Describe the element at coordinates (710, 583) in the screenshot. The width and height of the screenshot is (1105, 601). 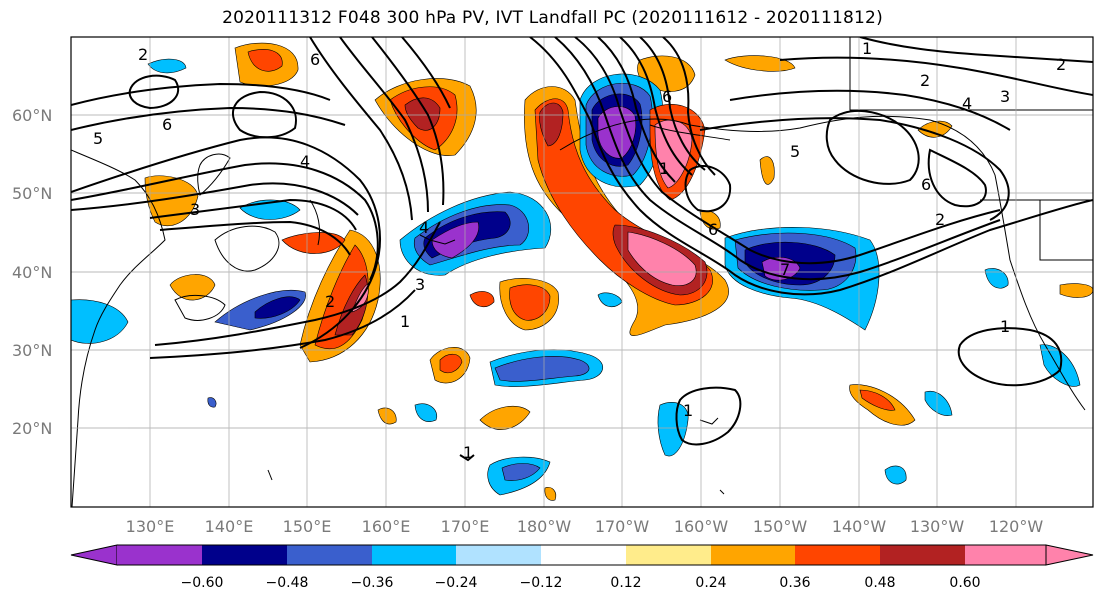
I see `colorbar-tick-label: 0.24` at that location.